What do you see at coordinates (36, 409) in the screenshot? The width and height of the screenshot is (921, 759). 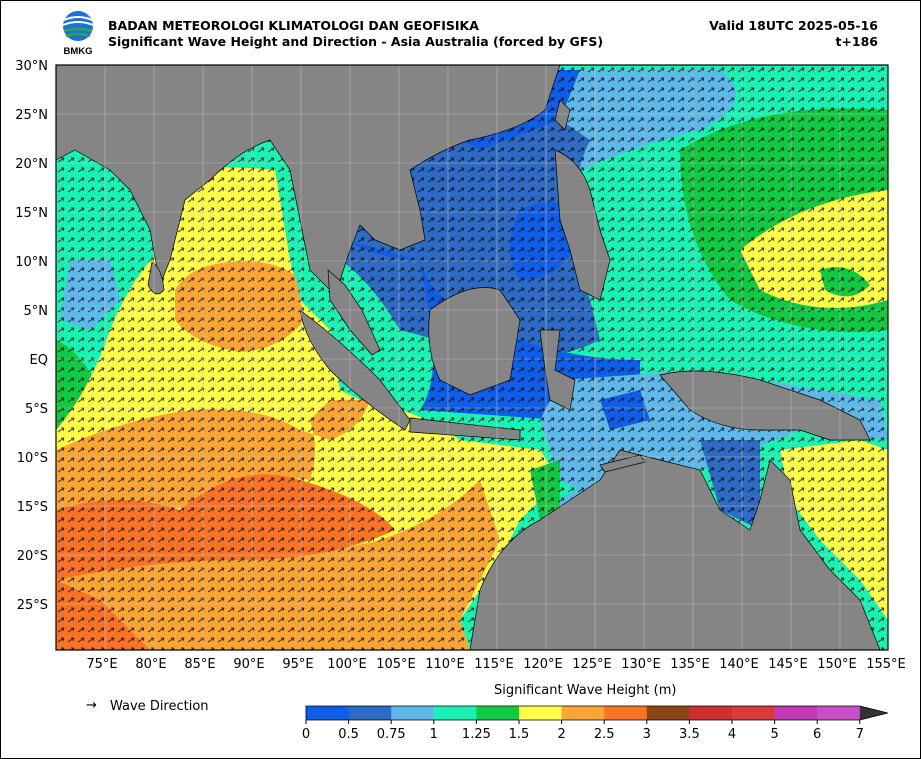 I see `lat-label: 5°S` at bounding box center [36, 409].